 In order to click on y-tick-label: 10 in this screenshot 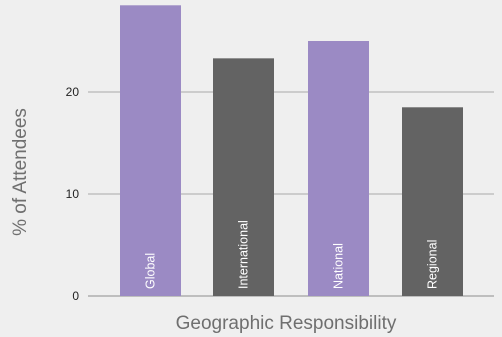, I will do `click(73, 194)`.